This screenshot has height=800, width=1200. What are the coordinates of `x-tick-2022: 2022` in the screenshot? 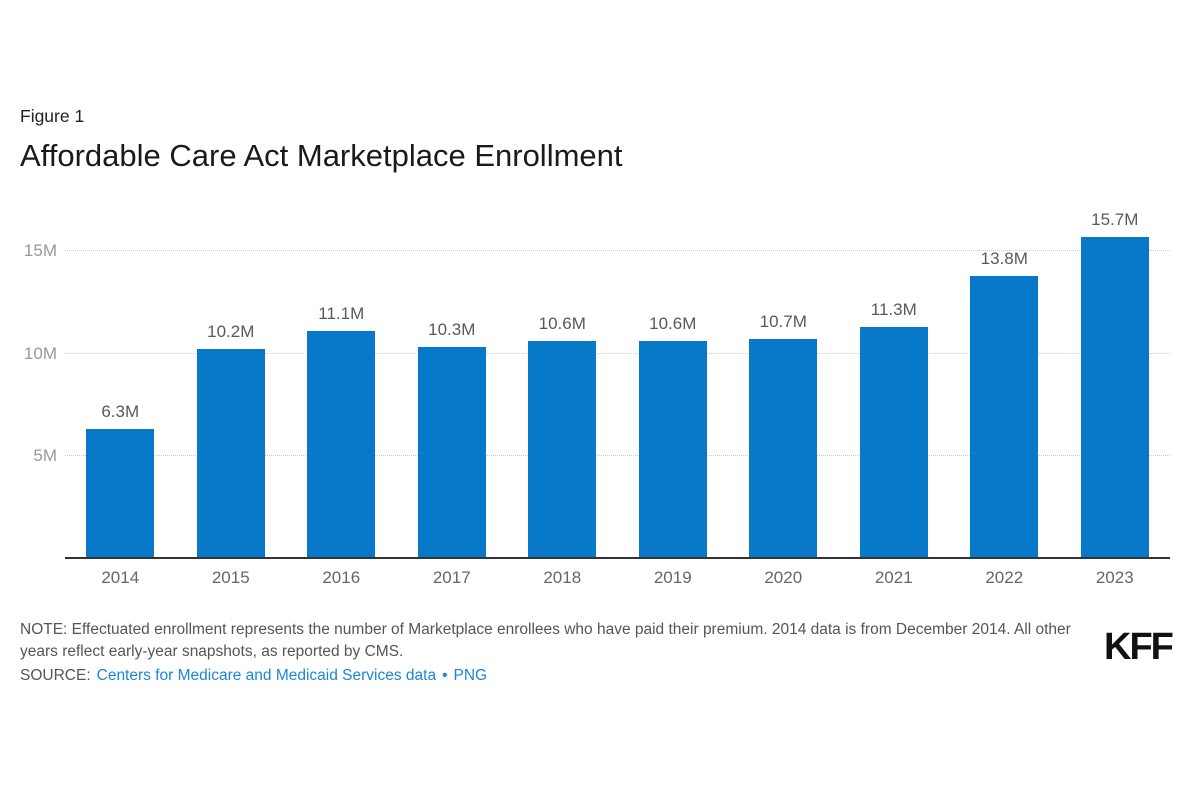 It's located at (1004, 577).